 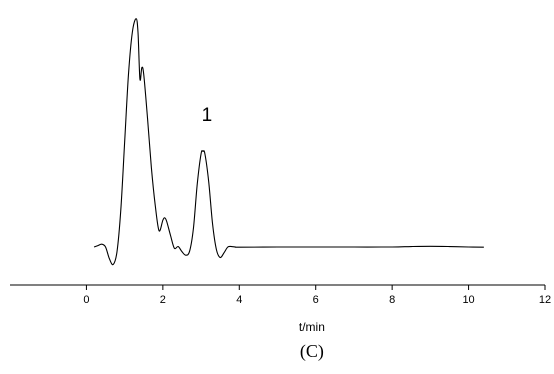 What do you see at coordinates (316, 300) in the screenshot?
I see `x-tick-label: 6` at bounding box center [316, 300].